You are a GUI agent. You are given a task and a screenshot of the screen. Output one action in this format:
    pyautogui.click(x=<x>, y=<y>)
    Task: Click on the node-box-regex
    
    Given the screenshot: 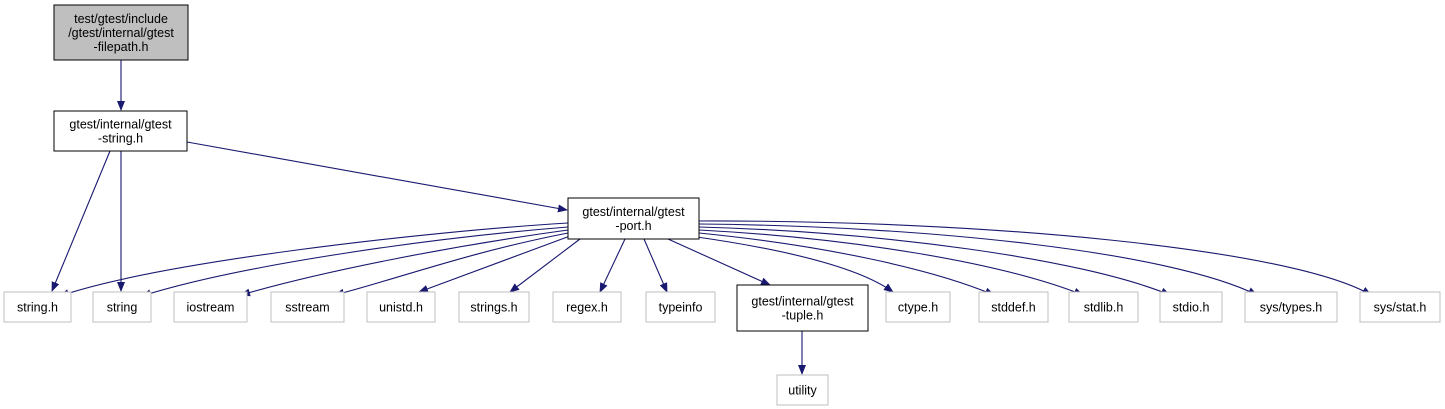 What is the action you would take?
    pyautogui.click(x=587, y=307)
    